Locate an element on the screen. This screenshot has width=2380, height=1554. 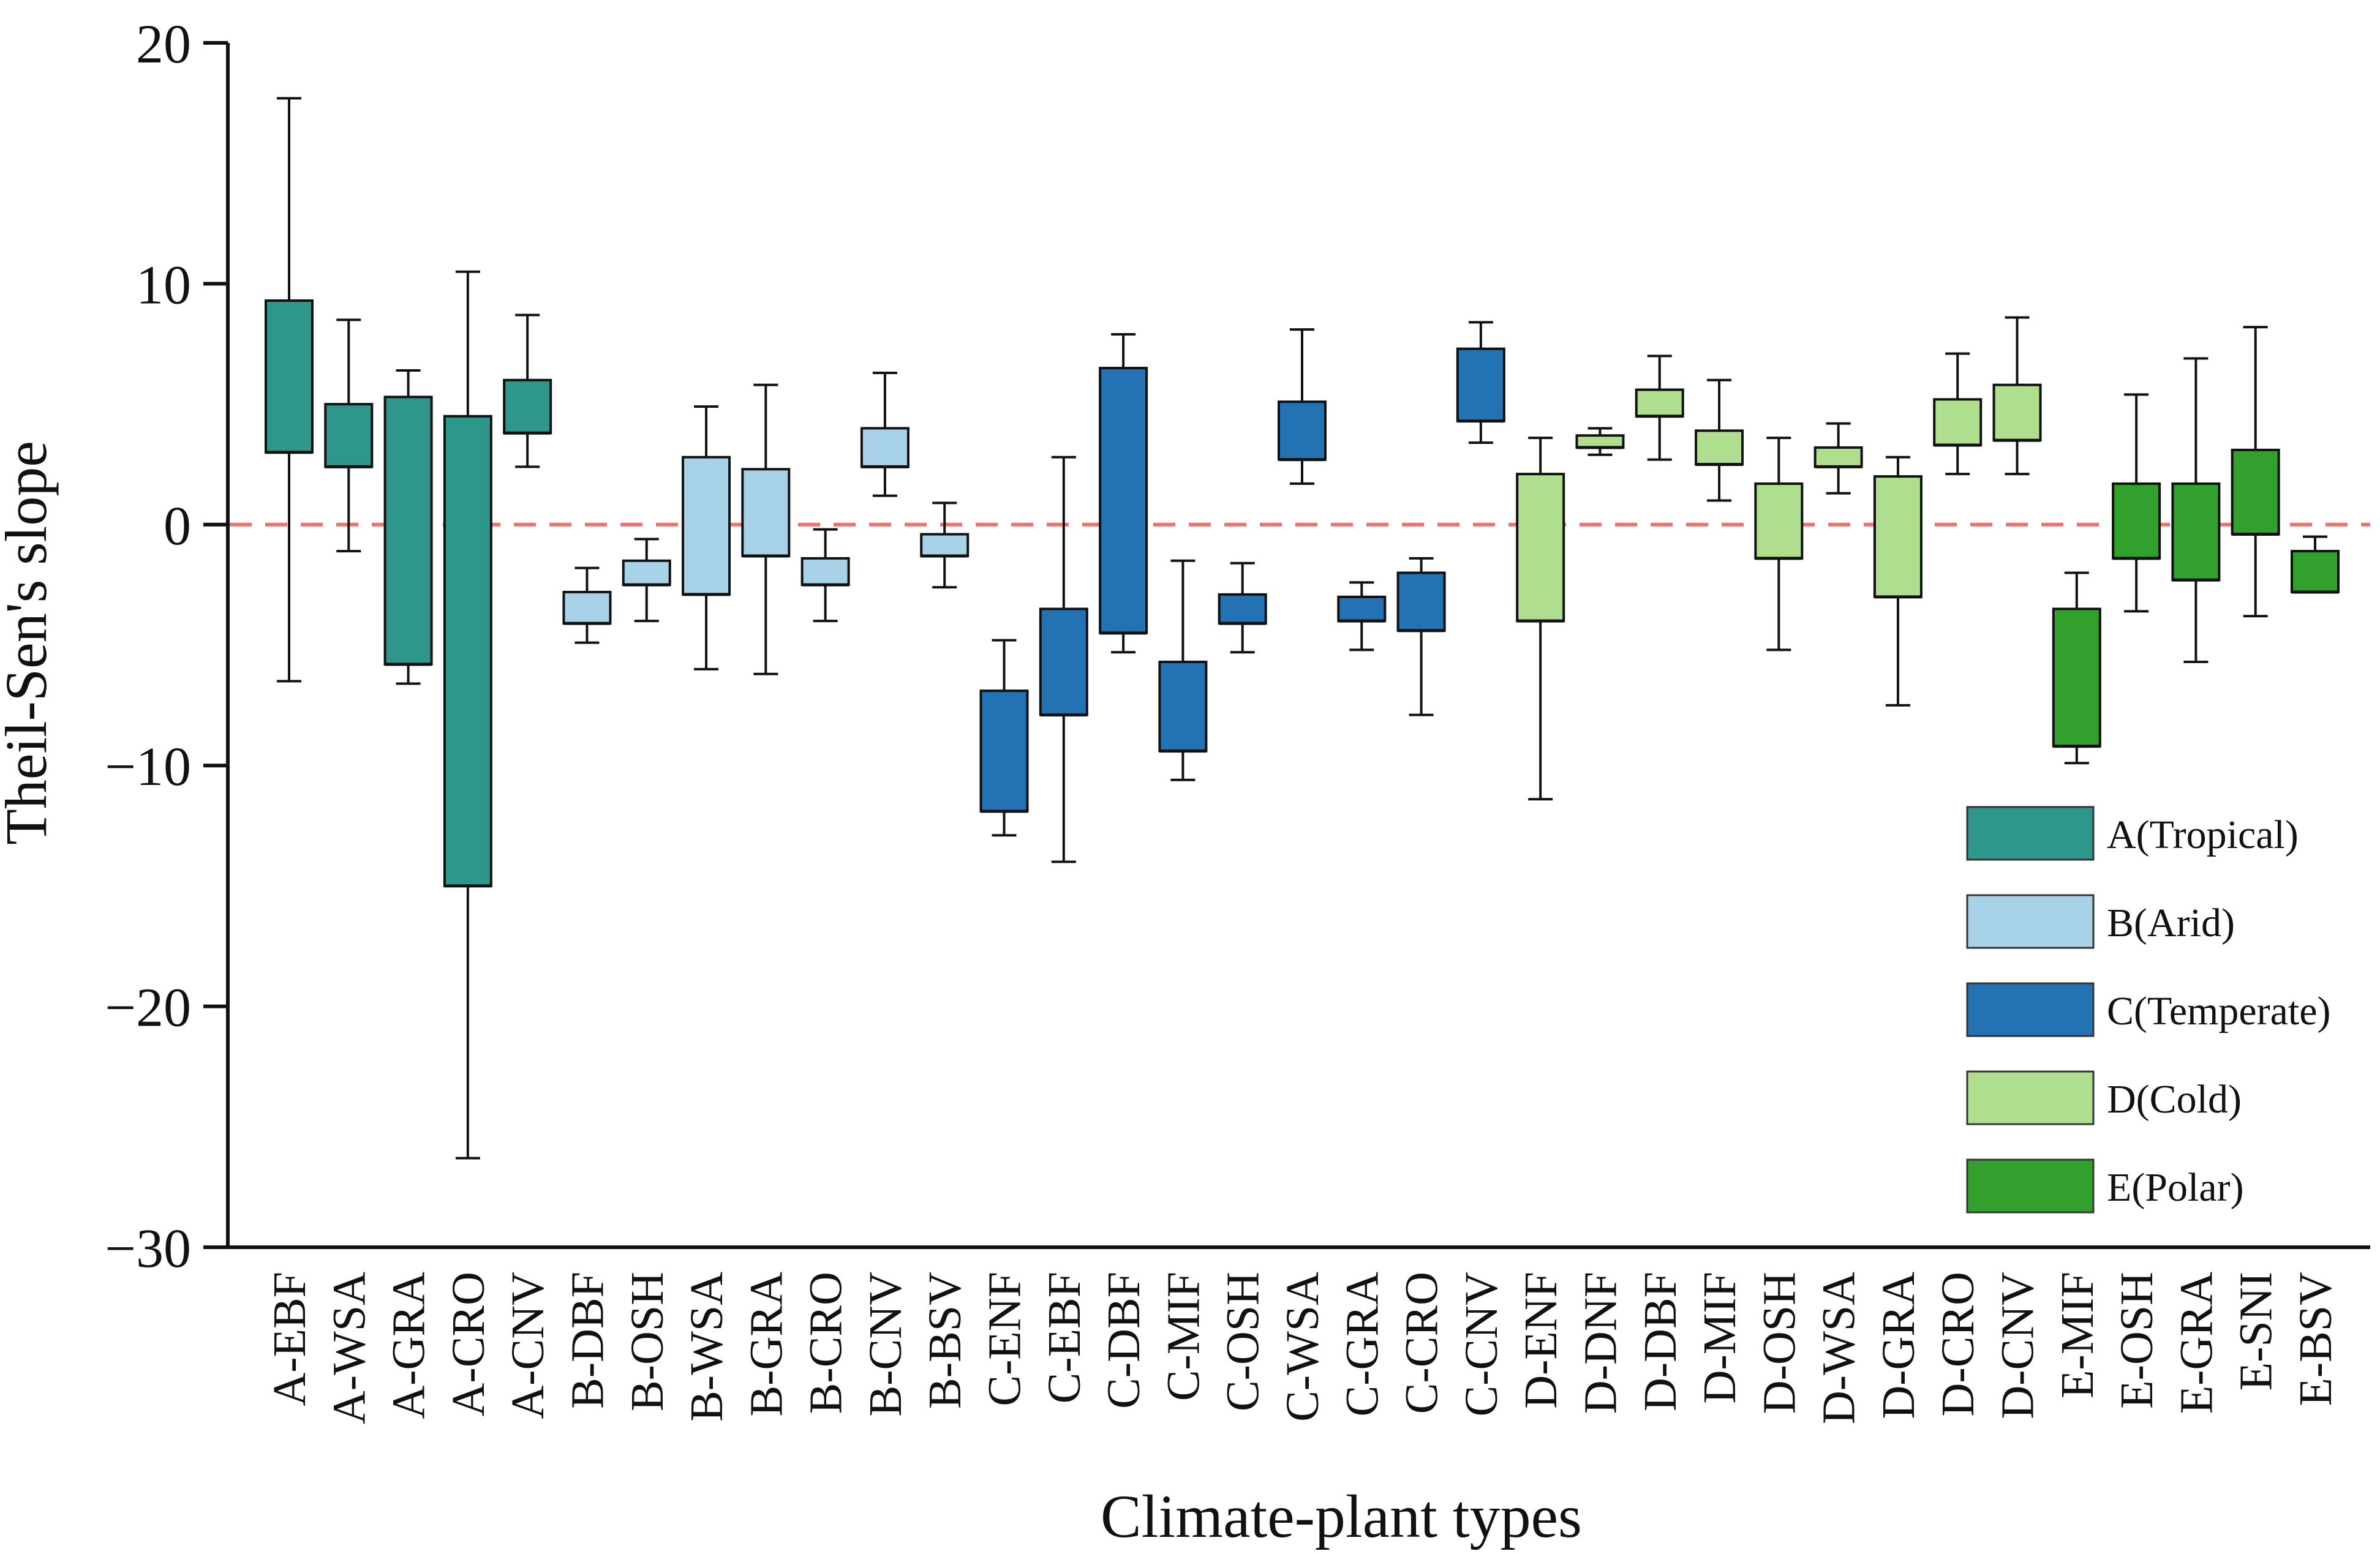
x-tick-label: A-EBF is located at coordinates (289, 1339).